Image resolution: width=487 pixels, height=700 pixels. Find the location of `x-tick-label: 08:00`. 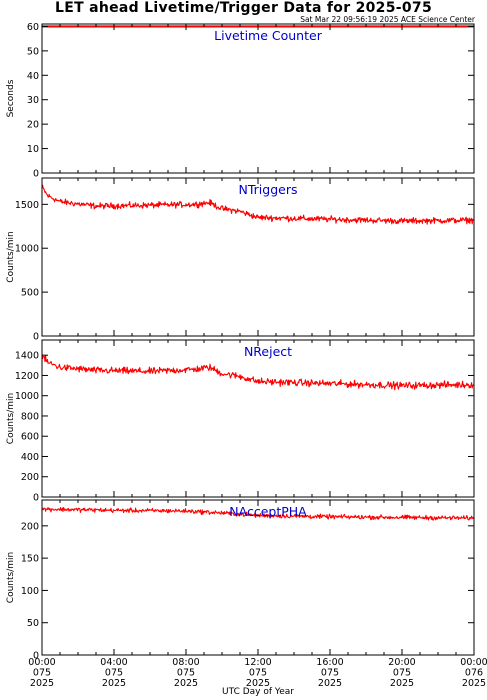

x-tick-label: 08:00 is located at coordinates (185, 662).